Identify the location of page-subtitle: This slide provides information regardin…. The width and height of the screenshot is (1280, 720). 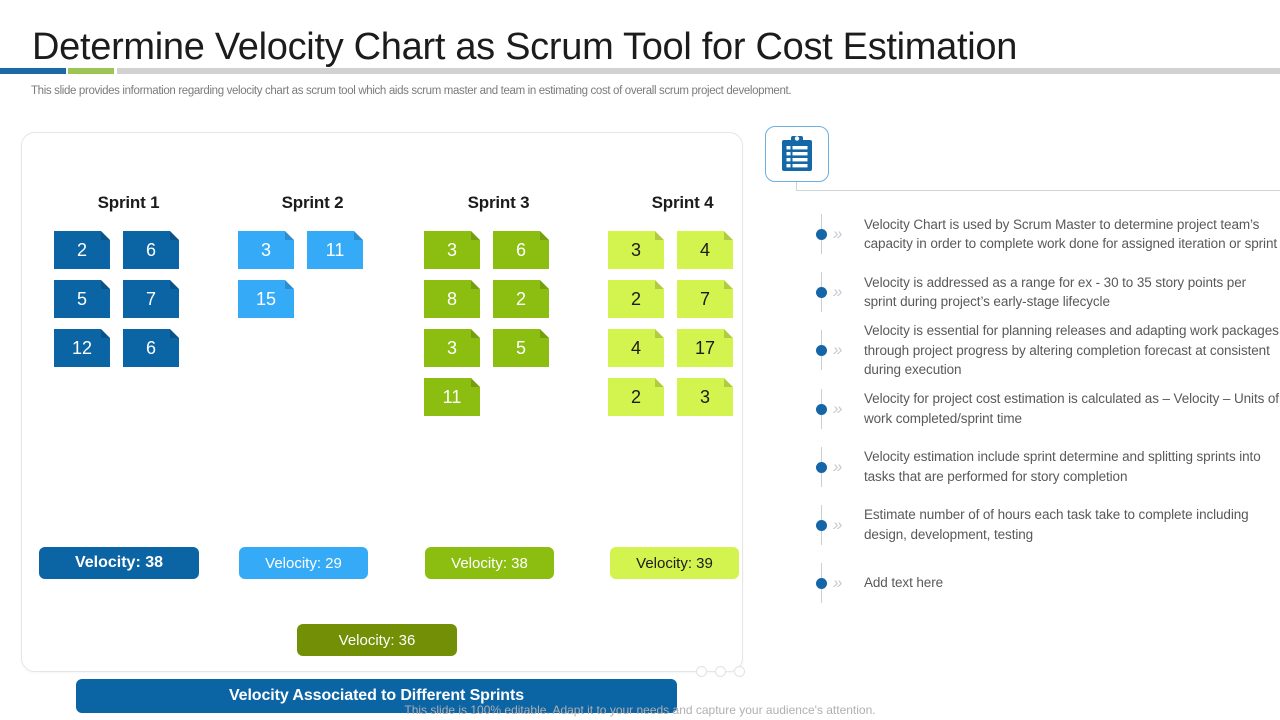
(411, 91).